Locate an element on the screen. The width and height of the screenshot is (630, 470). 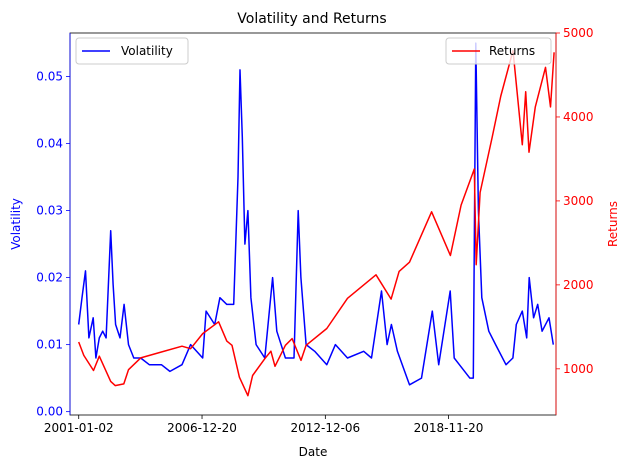
y-tick-right-label: 2000 is located at coordinates (578, 285).